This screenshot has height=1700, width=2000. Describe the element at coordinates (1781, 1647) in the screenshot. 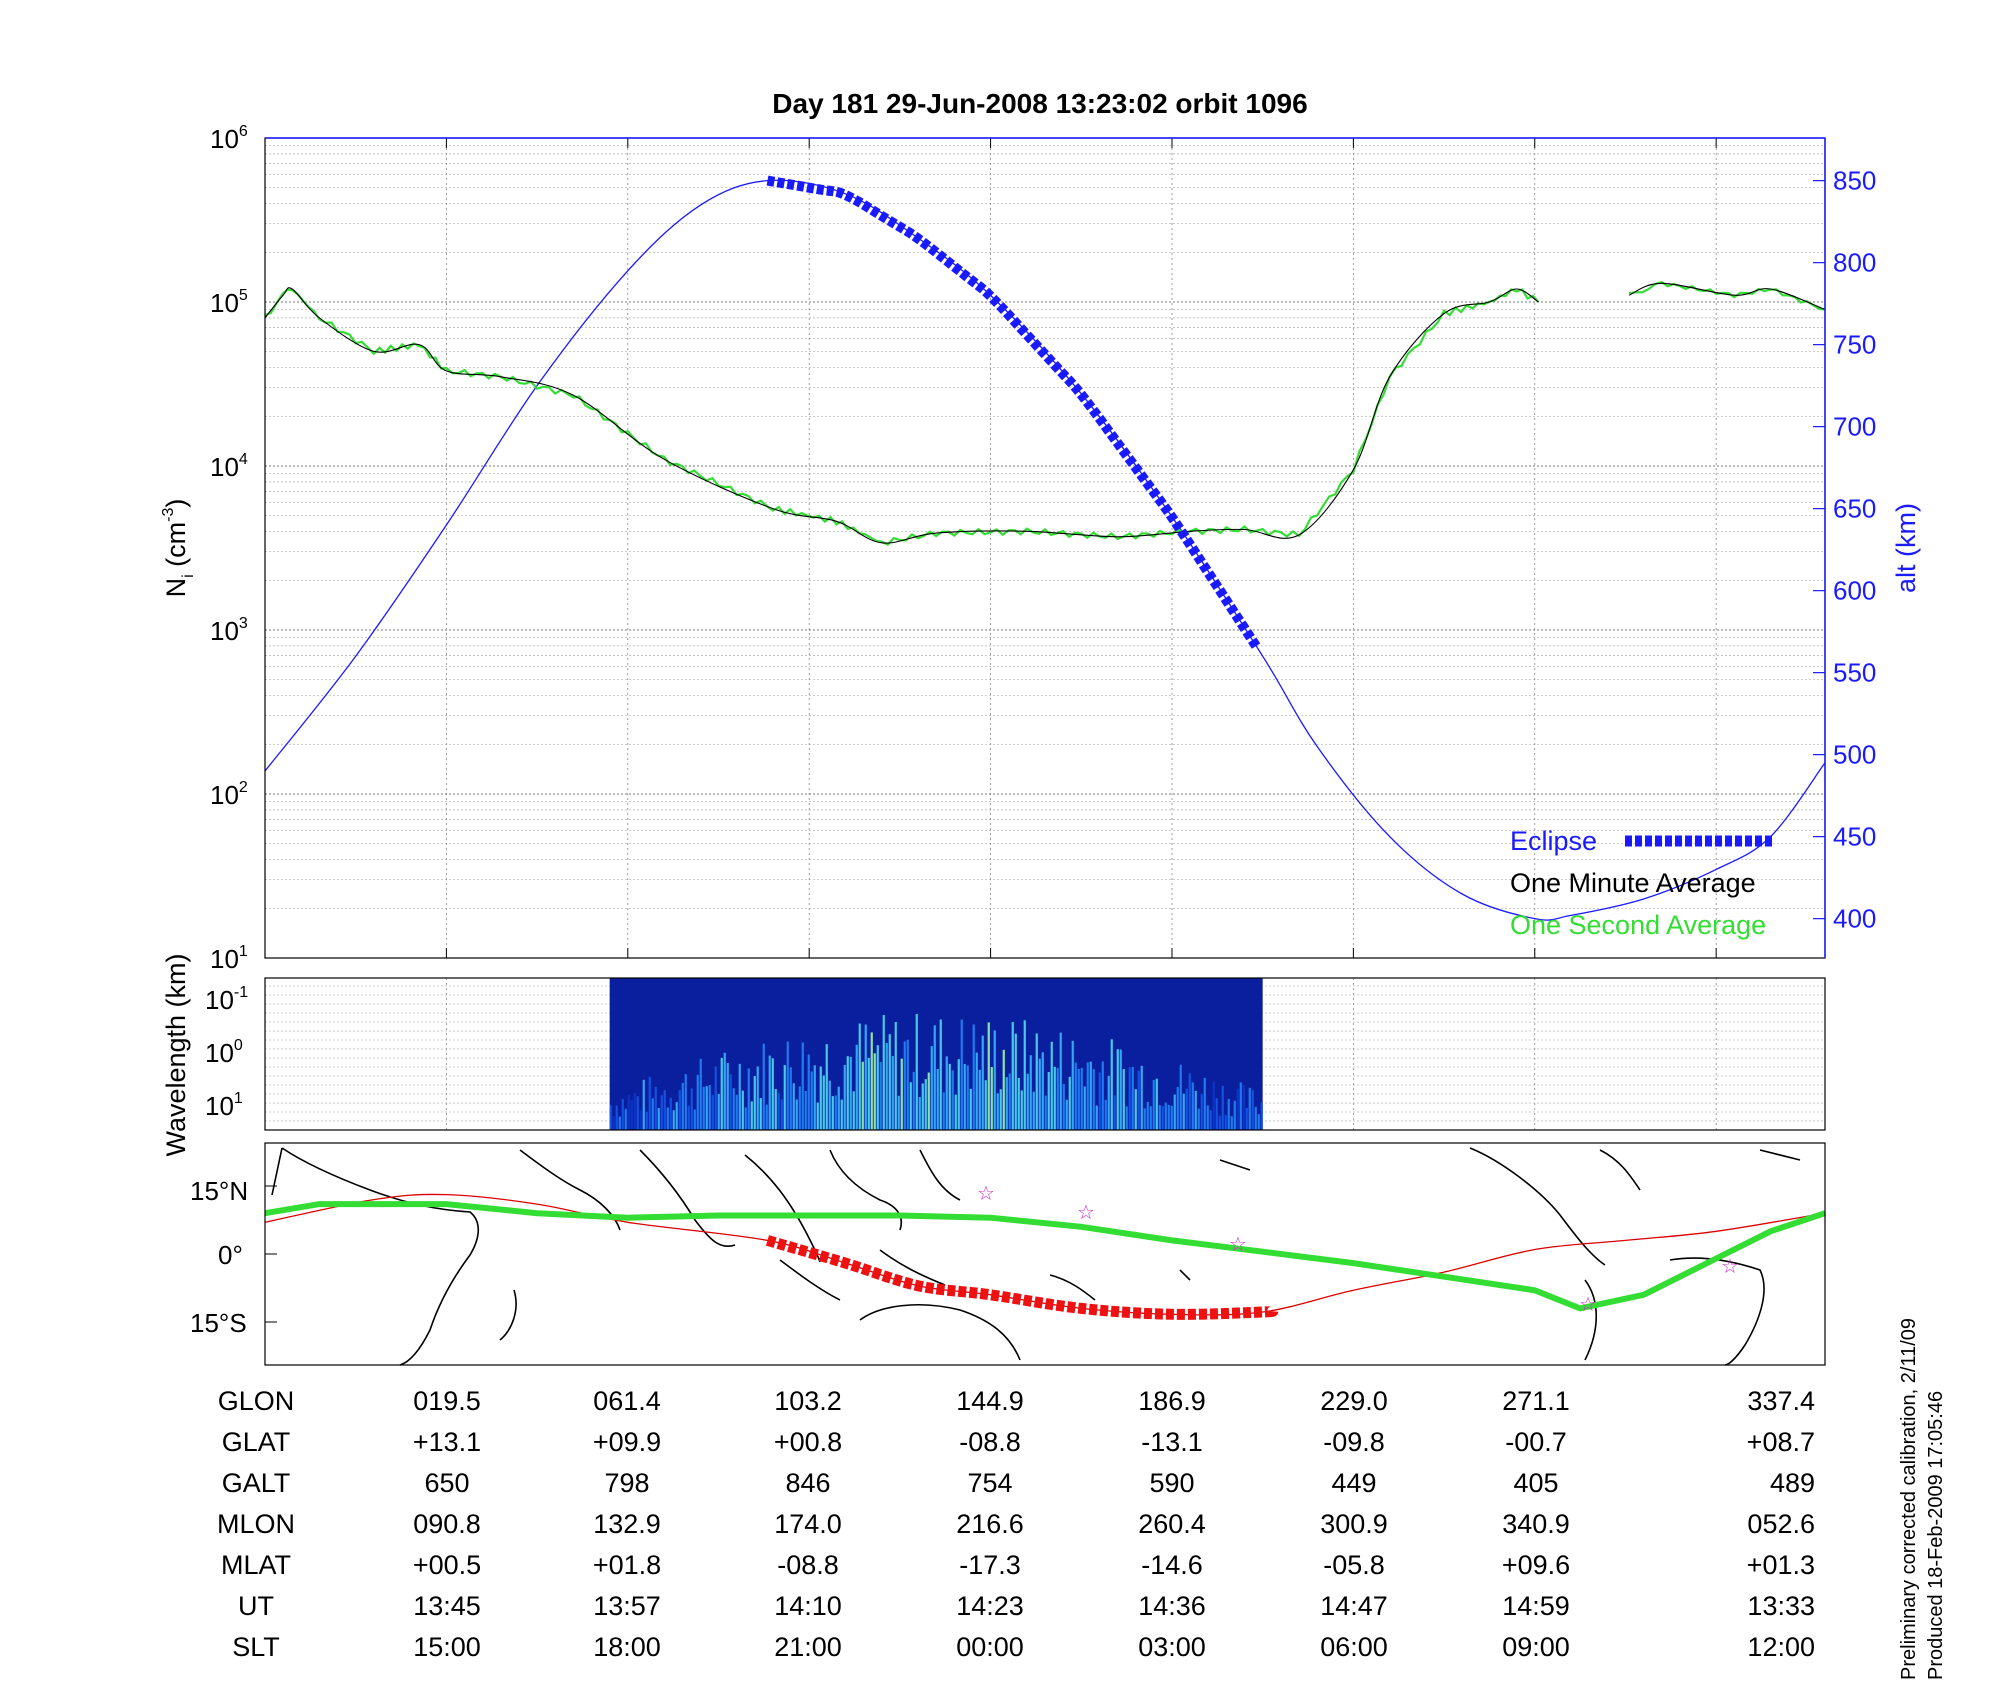

I see `table-cell: 12:00` at that location.